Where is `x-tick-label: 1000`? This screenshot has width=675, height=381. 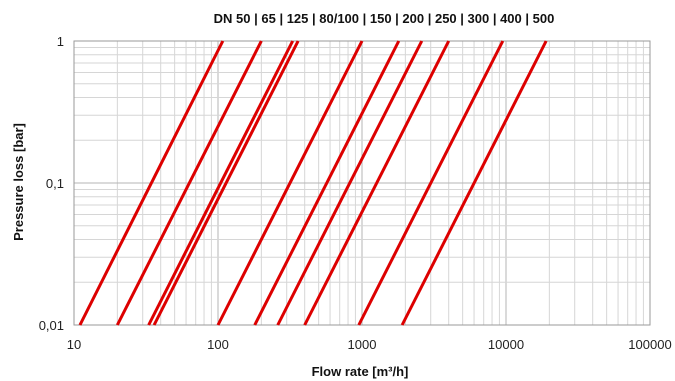
x-tick-label: 1000 is located at coordinates (362, 344).